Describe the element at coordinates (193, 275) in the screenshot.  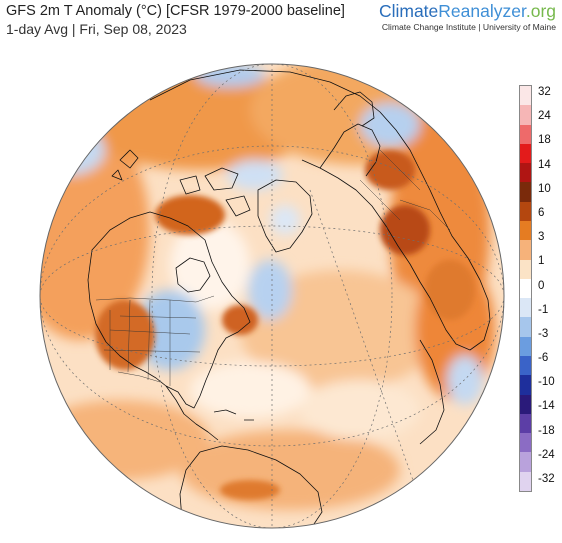
I see `coast-hudson-bay` at that location.